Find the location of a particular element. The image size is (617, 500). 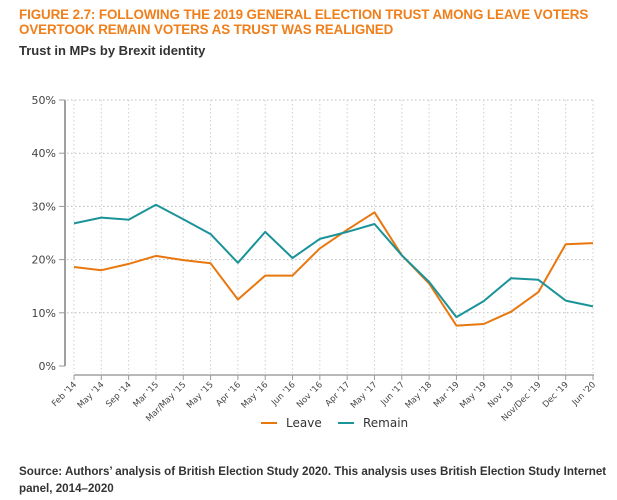

x-tick-label: Jun '20 is located at coordinates (584, 394).